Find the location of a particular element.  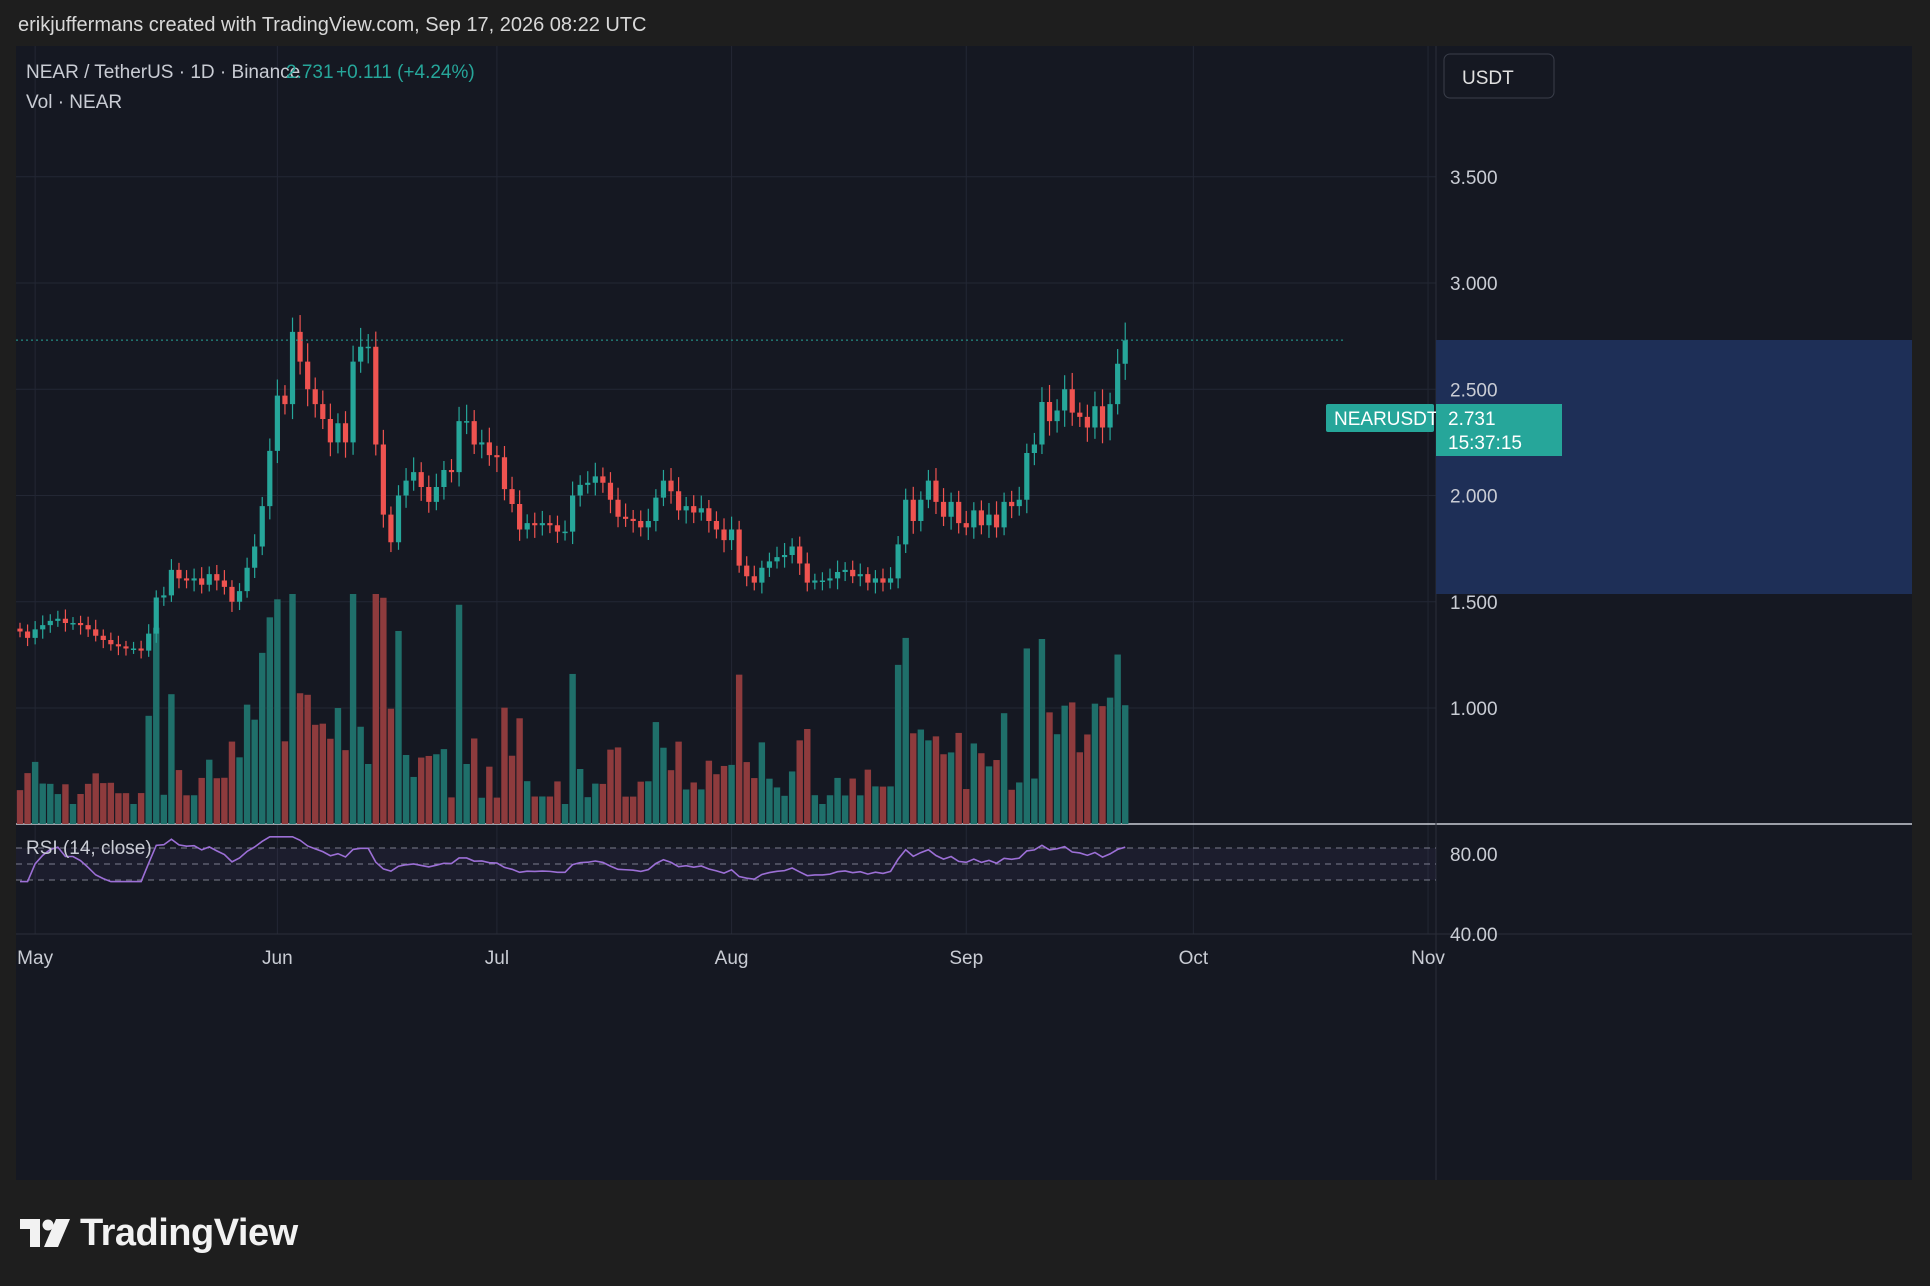

price-tick-label: 2.500 is located at coordinates (1474, 390).